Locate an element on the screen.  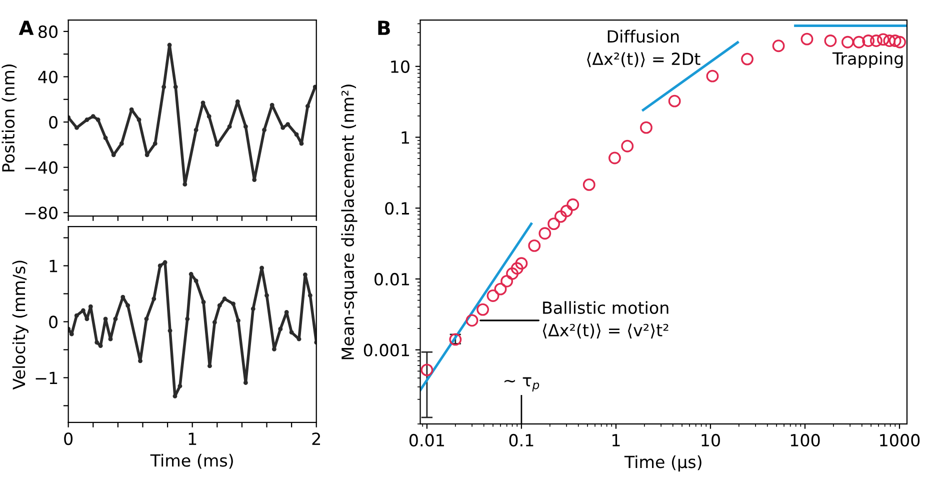
x-axis-title: Time (ms) is located at coordinates (191, 461).